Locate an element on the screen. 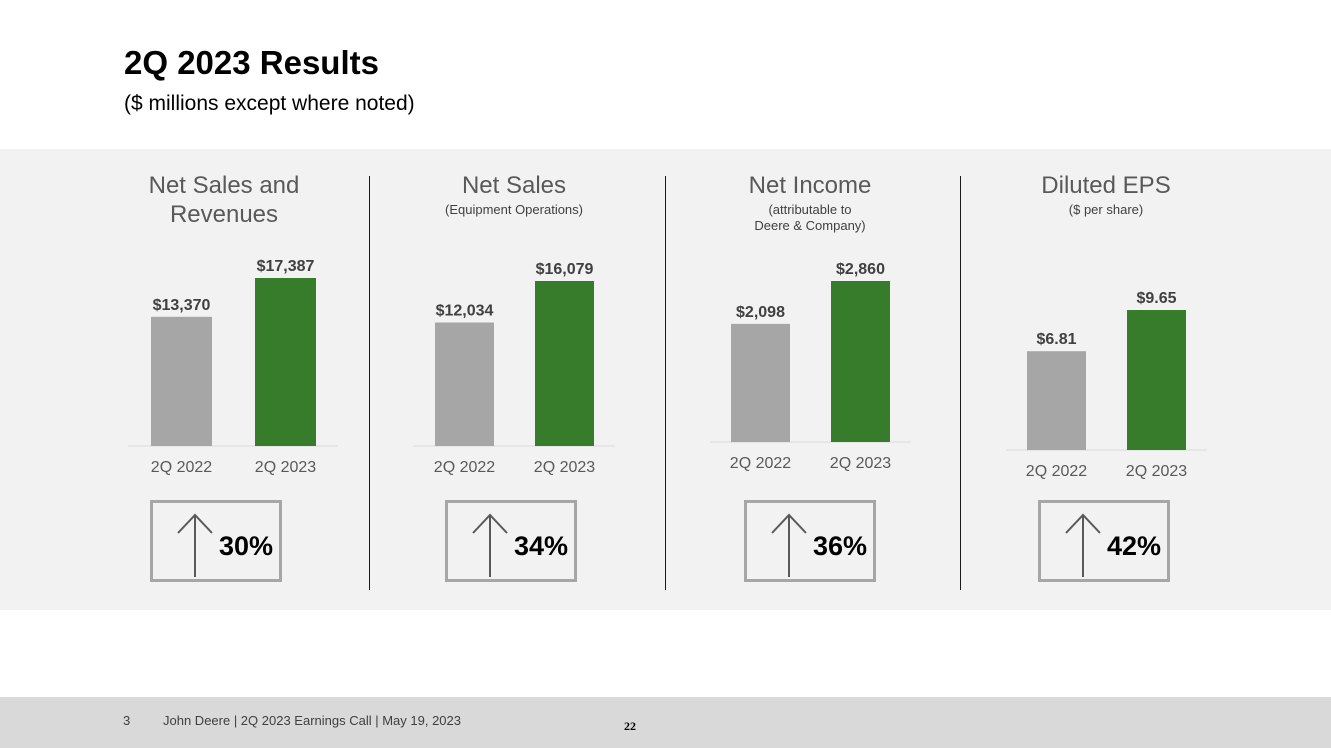  bar-chart: $12,034 2Q 2022 $16,079 2Q 2023 is located at coordinates (514, 368).